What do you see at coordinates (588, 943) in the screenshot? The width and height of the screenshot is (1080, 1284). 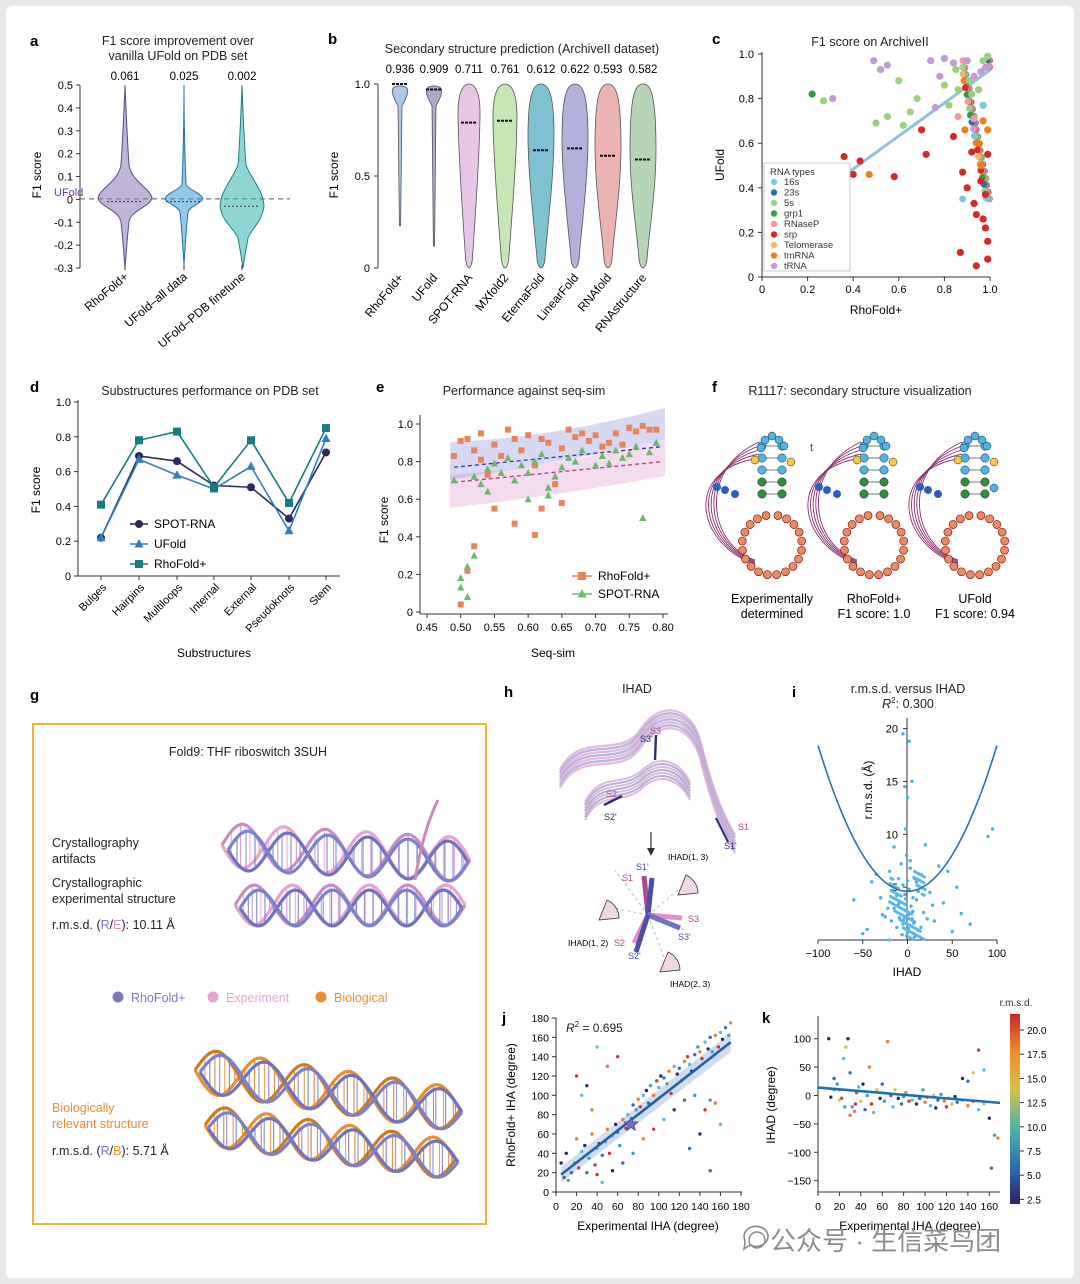 I see `h-ihad12: IHAD(1, 2)` at bounding box center [588, 943].